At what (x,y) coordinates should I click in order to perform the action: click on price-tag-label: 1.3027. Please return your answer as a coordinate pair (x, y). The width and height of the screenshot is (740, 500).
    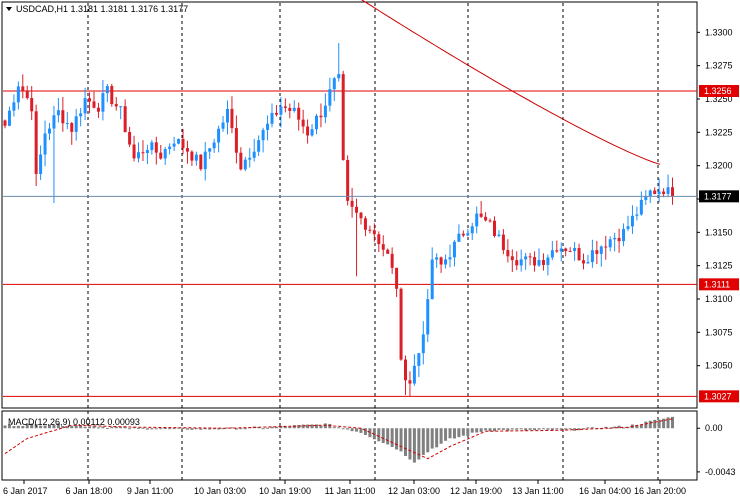
    Looking at the image, I should click on (718, 396).